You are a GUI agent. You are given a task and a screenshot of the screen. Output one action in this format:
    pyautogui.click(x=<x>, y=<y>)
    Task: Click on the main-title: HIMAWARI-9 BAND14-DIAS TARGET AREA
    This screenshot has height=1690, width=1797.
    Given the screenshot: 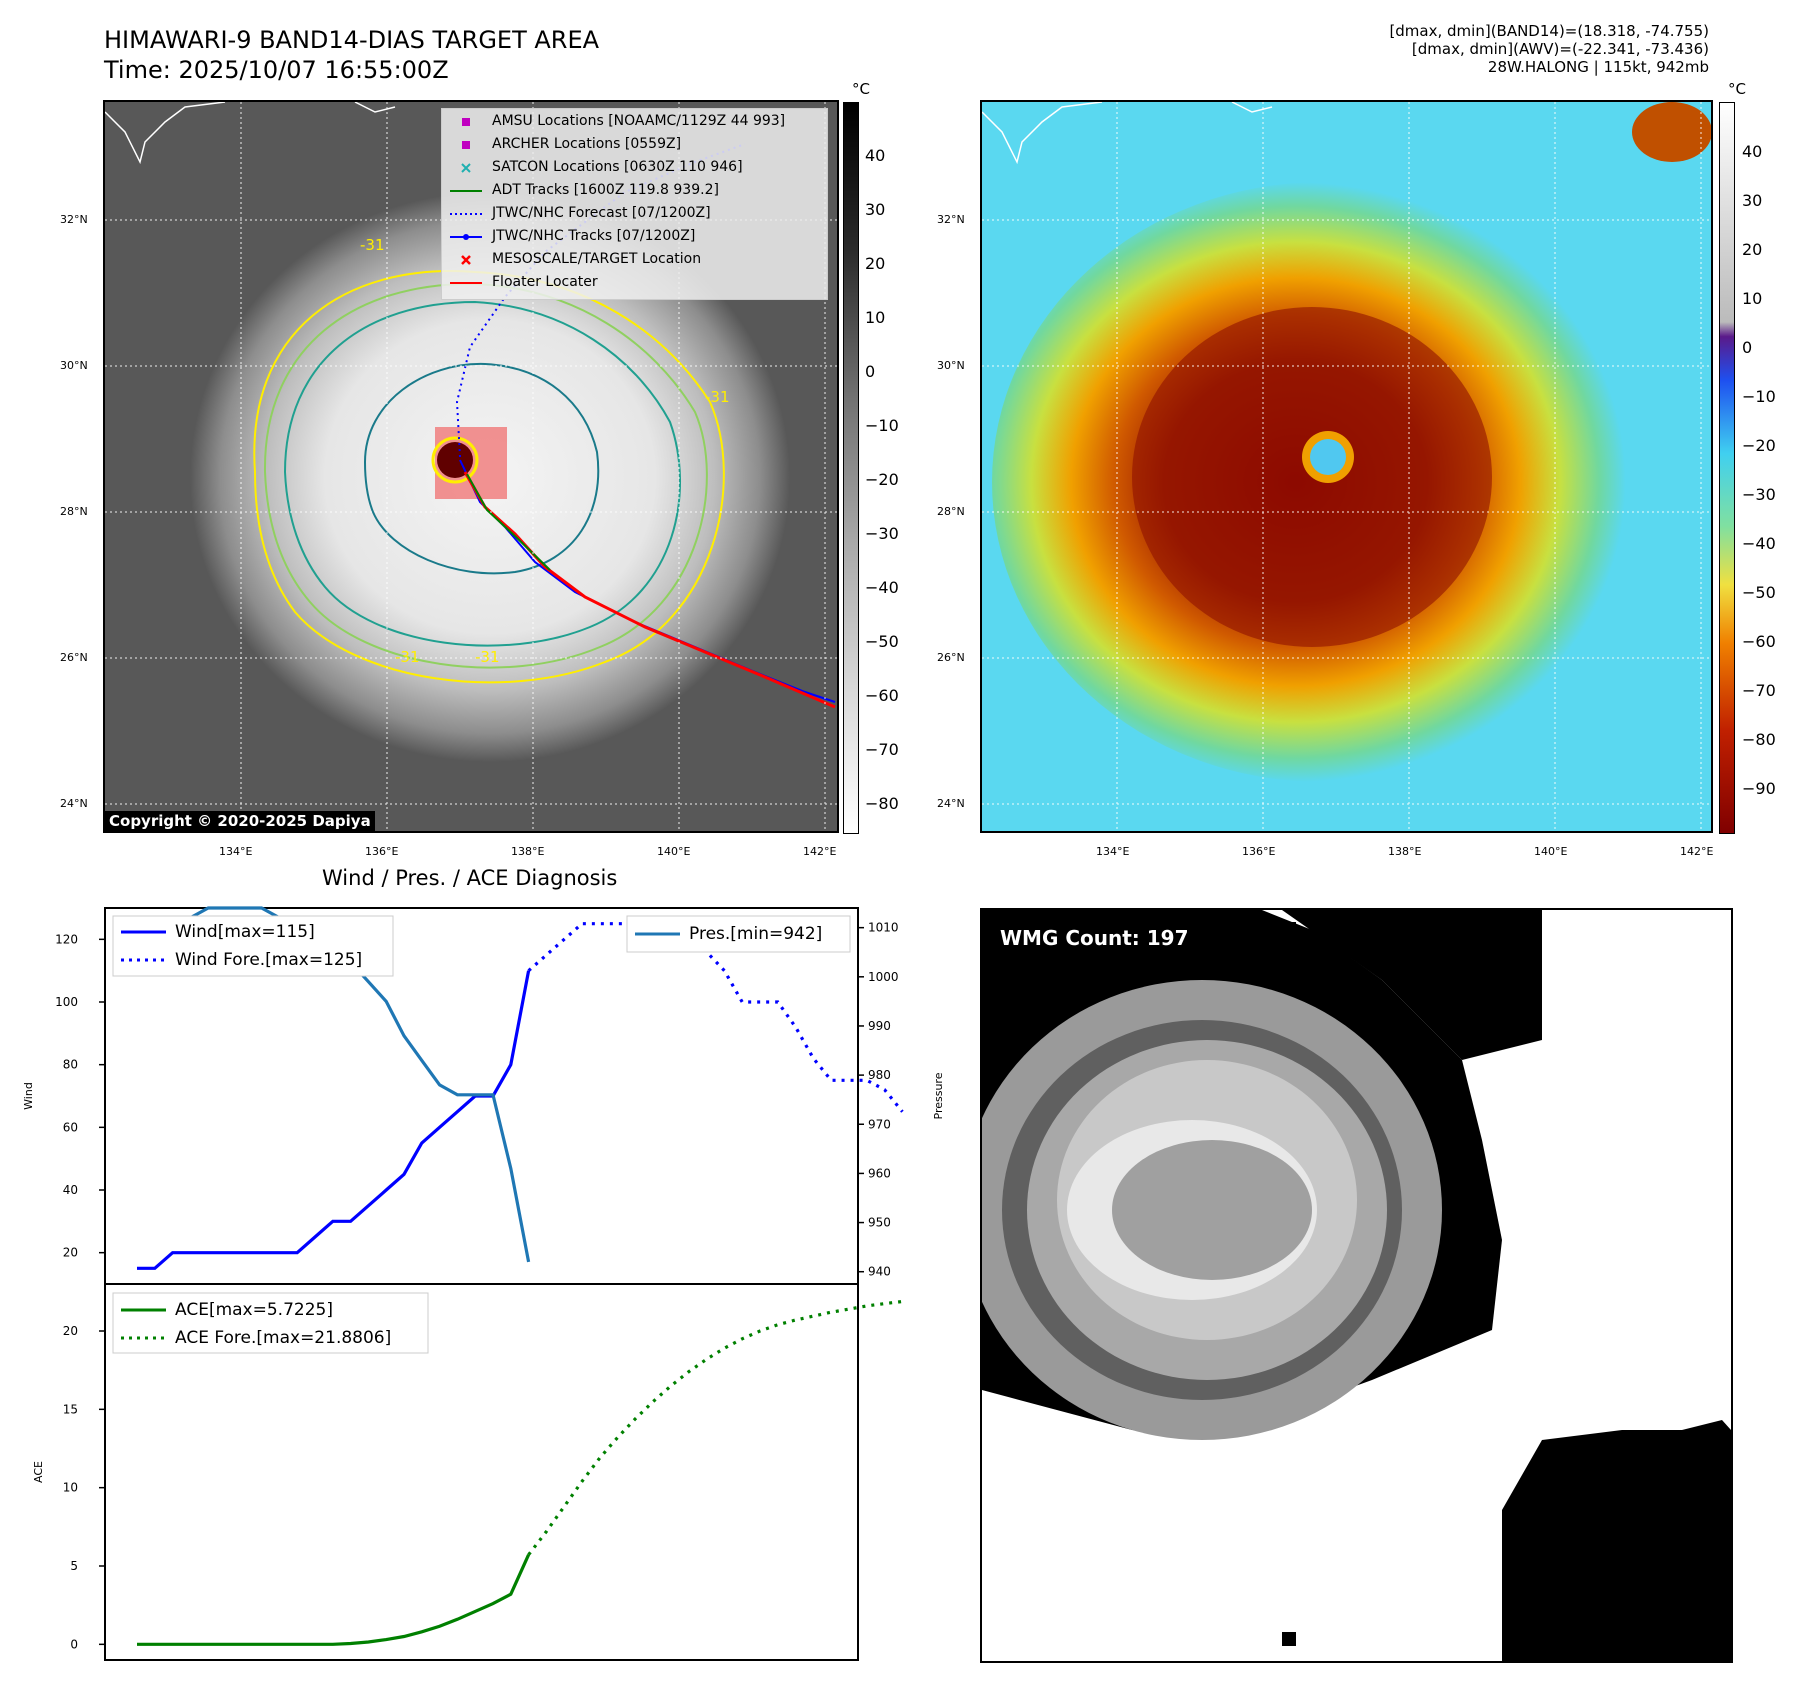 What is the action you would take?
    pyautogui.click(x=352, y=40)
    